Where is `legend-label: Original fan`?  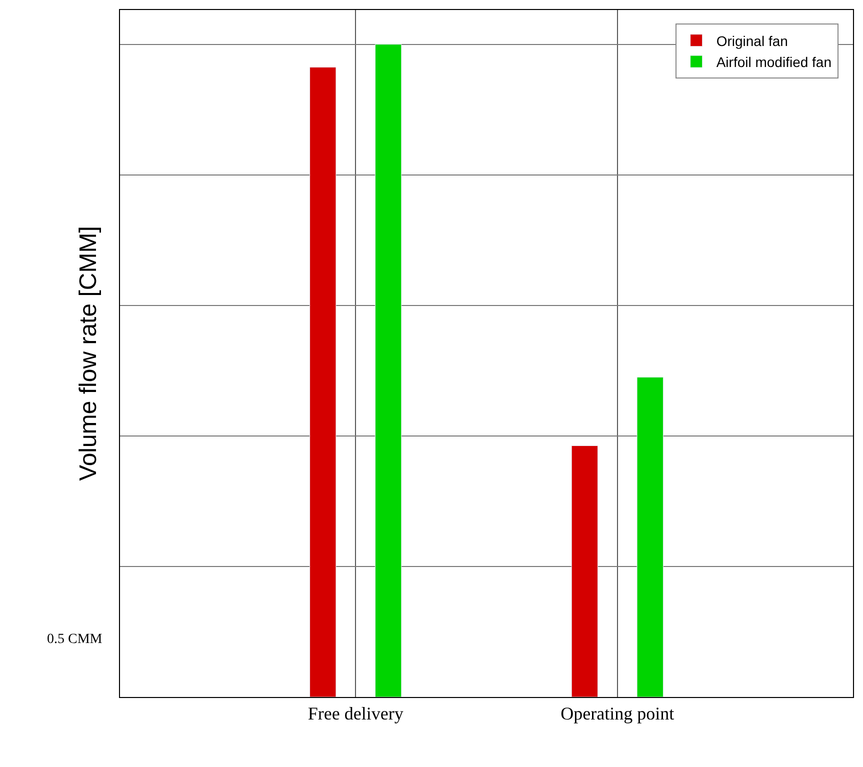
legend-label: Original fan is located at coordinates (752, 40).